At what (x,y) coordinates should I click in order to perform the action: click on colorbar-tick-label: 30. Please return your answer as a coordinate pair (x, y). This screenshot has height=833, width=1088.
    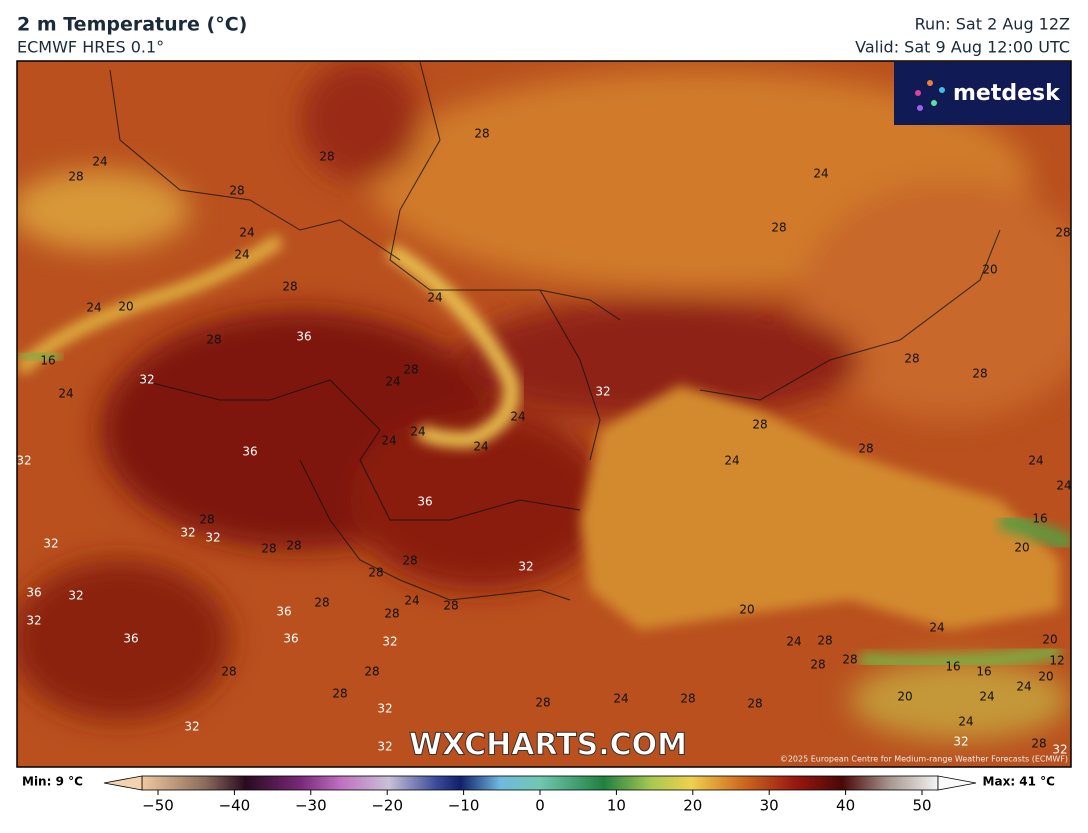
    Looking at the image, I should click on (769, 806).